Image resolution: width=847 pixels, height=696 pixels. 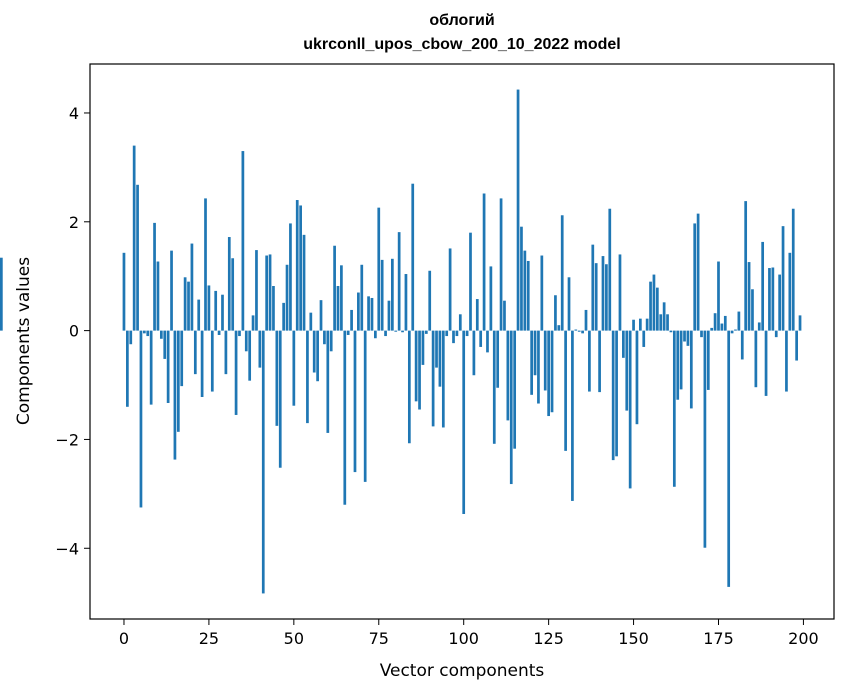 What do you see at coordinates (1, 294) in the screenshot?
I see `bar-undefined` at bounding box center [1, 294].